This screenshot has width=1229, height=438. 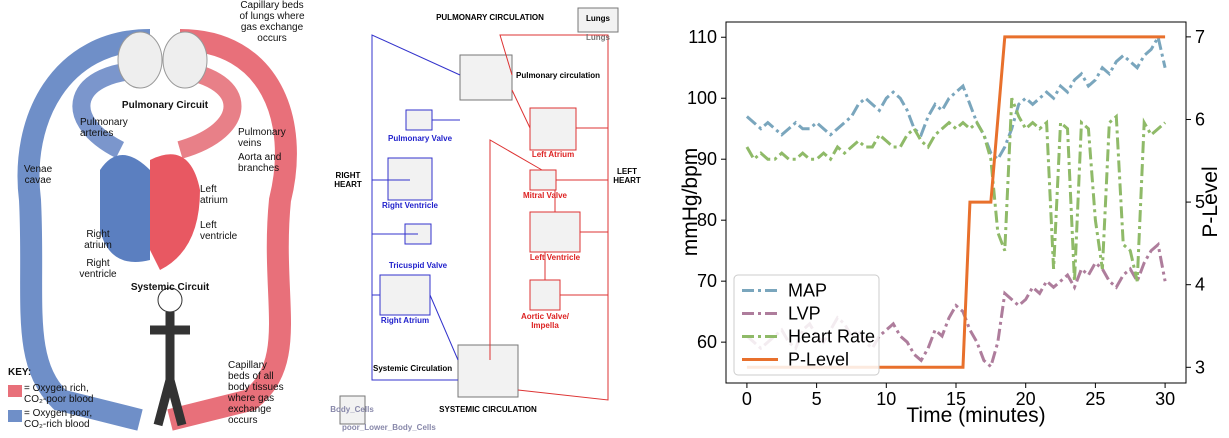 What do you see at coordinates (262, 138) in the screenshot?
I see `label: Pulmonary veins` at bounding box center [262, 138].